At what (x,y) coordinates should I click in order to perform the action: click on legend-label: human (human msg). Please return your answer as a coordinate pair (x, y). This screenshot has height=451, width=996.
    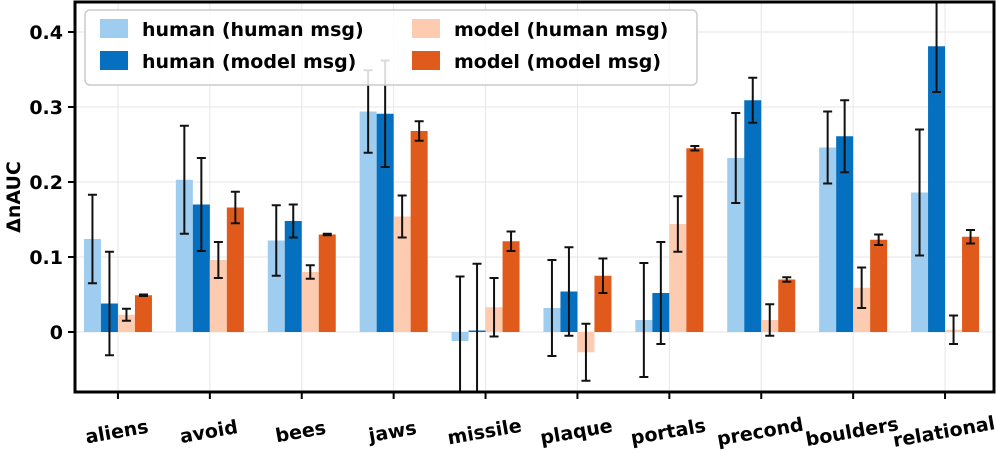
    Looking at the image, I should click on (253, 30).